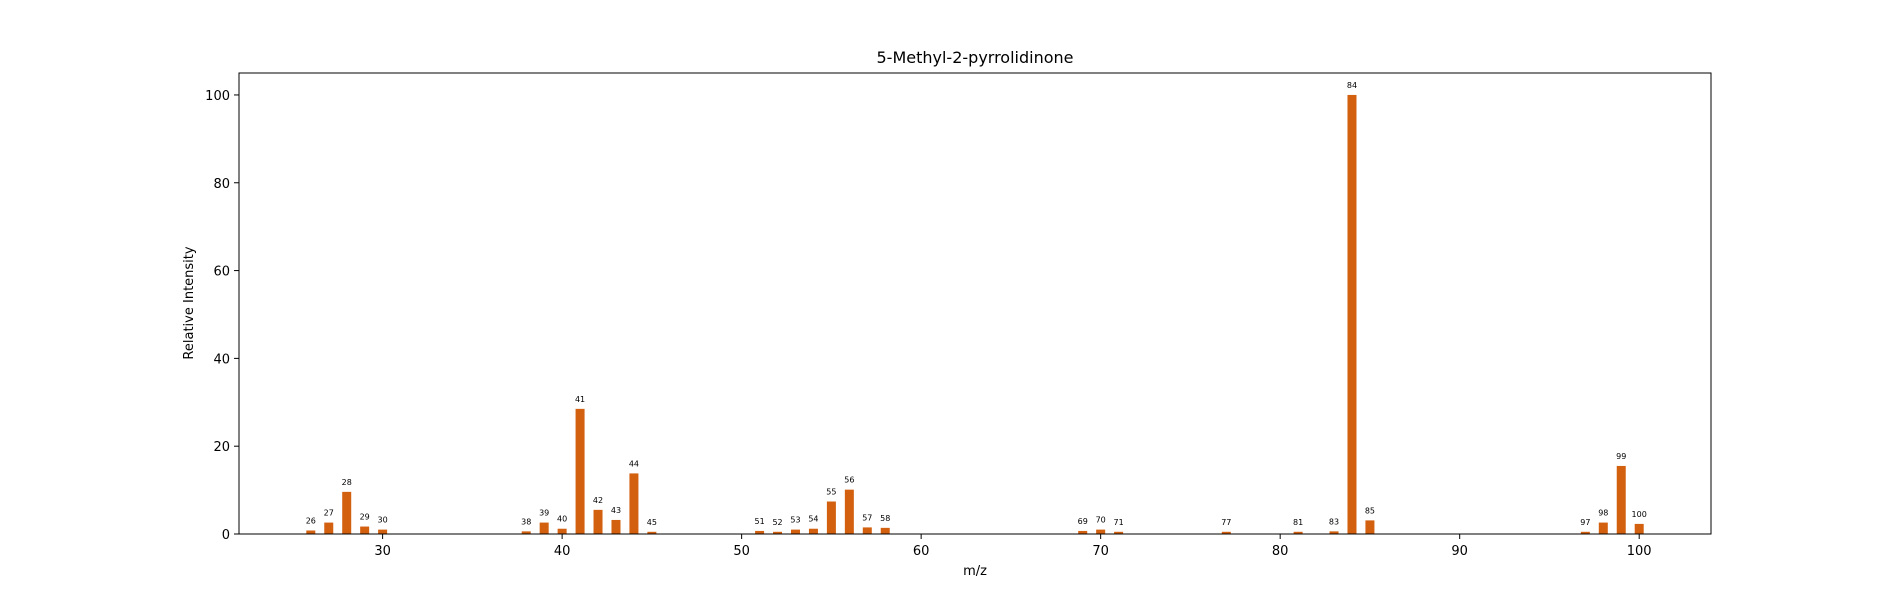 The image size is (1900, 600). Describe the element at coordinates (1298, 522) in the screenshot. I see `bar-label-mz-81: 81` at that location.